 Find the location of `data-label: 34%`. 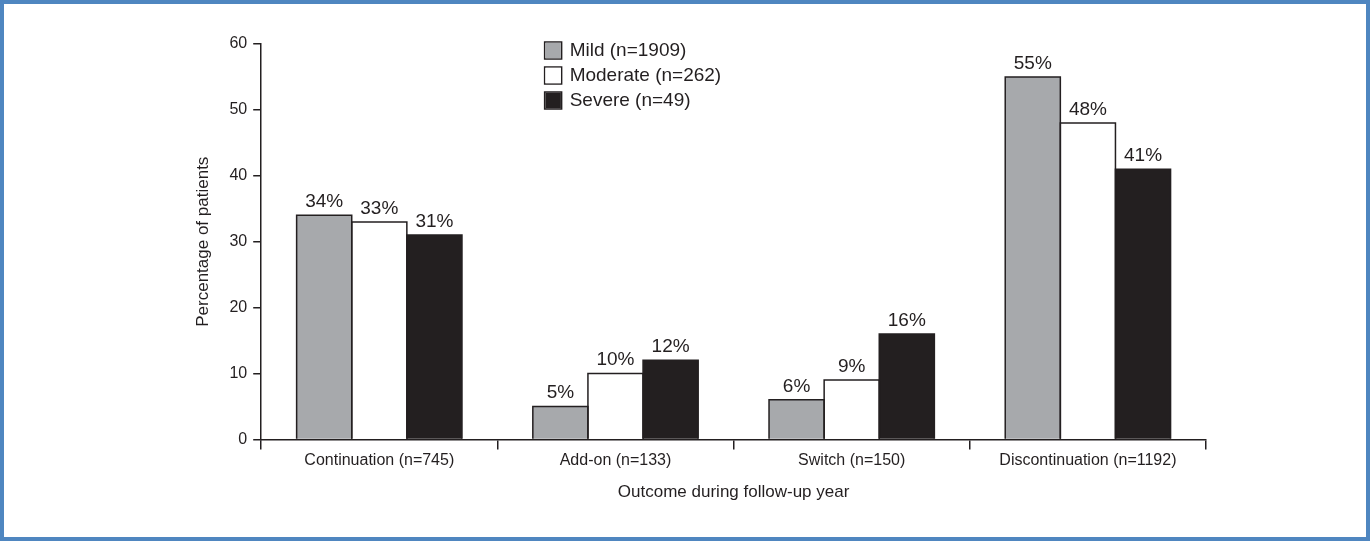

data-label: 34% is located at coordinates (324, 201).